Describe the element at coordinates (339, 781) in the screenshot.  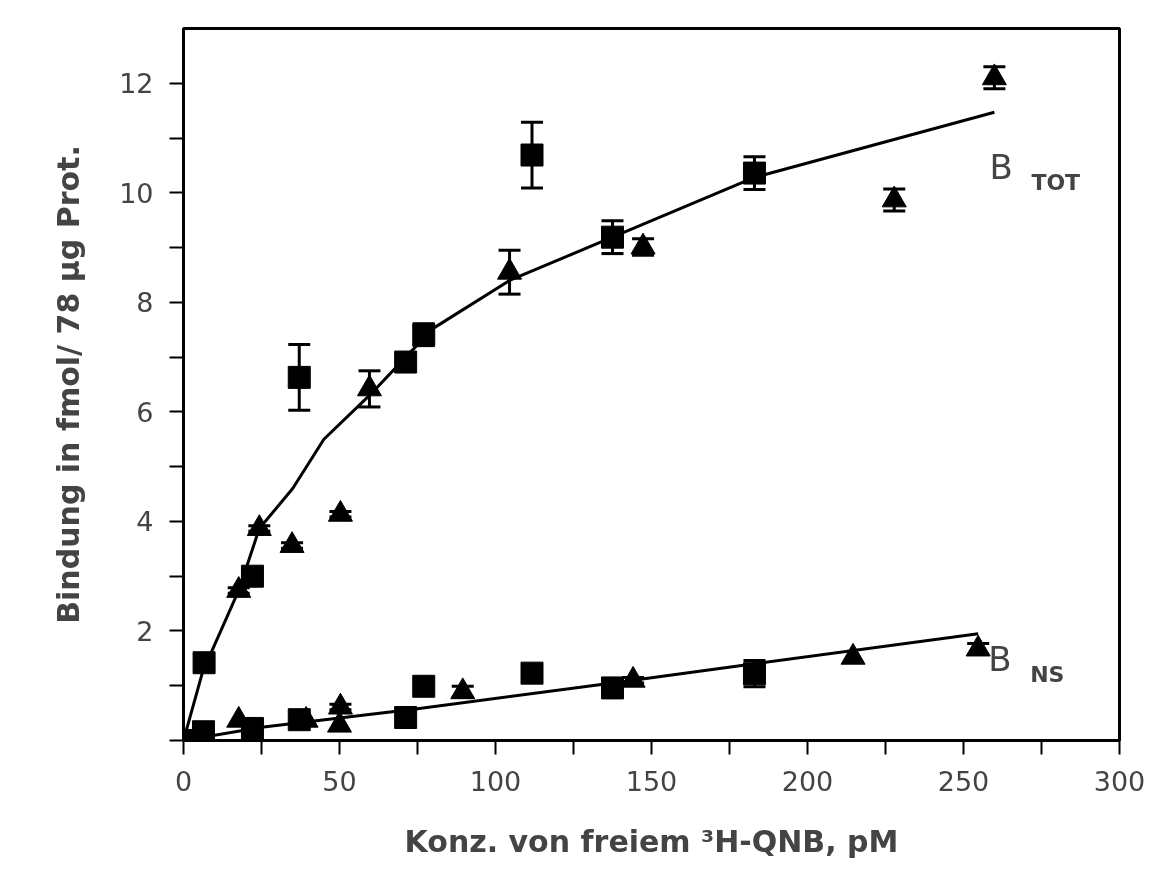
I see `x-tick-label: 50` at that location.